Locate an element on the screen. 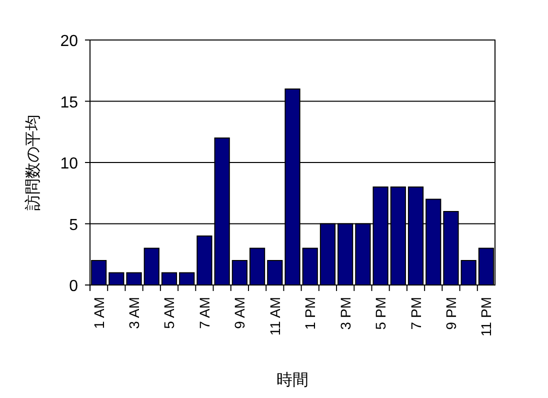  y-tick-label: 0 is located at coordinates (73, 286).